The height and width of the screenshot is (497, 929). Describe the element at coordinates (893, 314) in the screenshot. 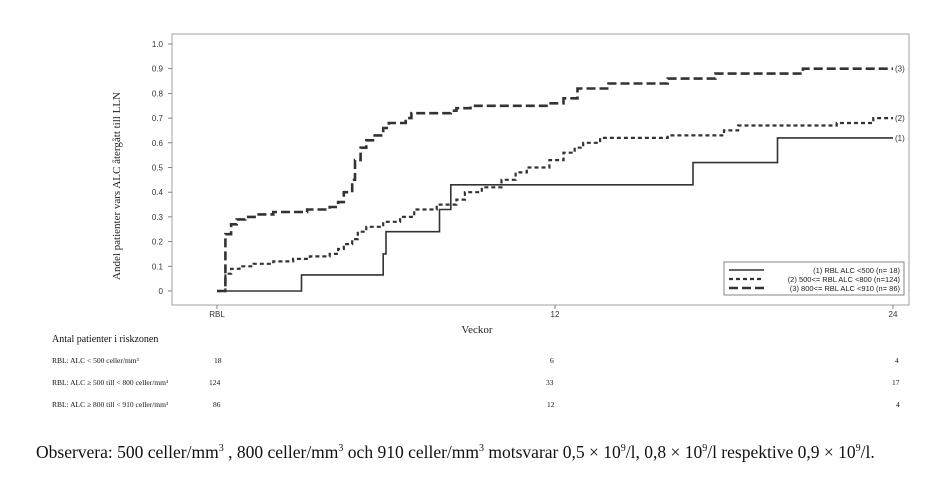

I see `x-tick-label: 24` at that location.